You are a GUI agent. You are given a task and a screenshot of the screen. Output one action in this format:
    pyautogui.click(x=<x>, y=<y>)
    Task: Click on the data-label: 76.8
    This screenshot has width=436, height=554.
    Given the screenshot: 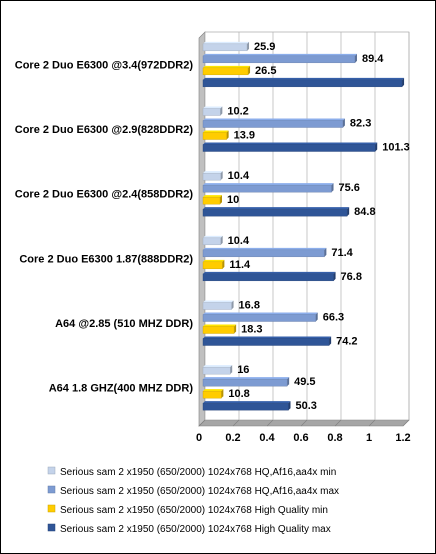 What is the action you would take?
    pyautogui.click(x=351, y=277)
    